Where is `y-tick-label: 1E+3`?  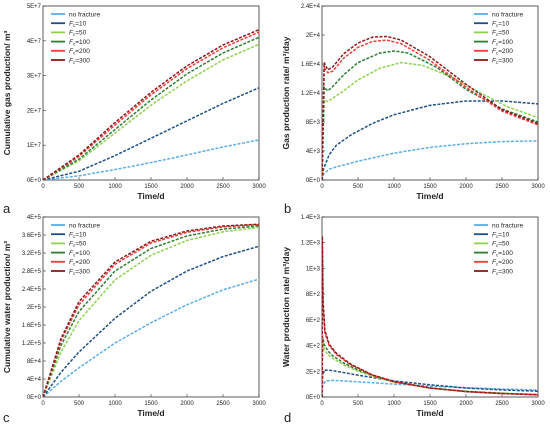
y-tick-label: 1E+3 is located at coordinates (313, 269).